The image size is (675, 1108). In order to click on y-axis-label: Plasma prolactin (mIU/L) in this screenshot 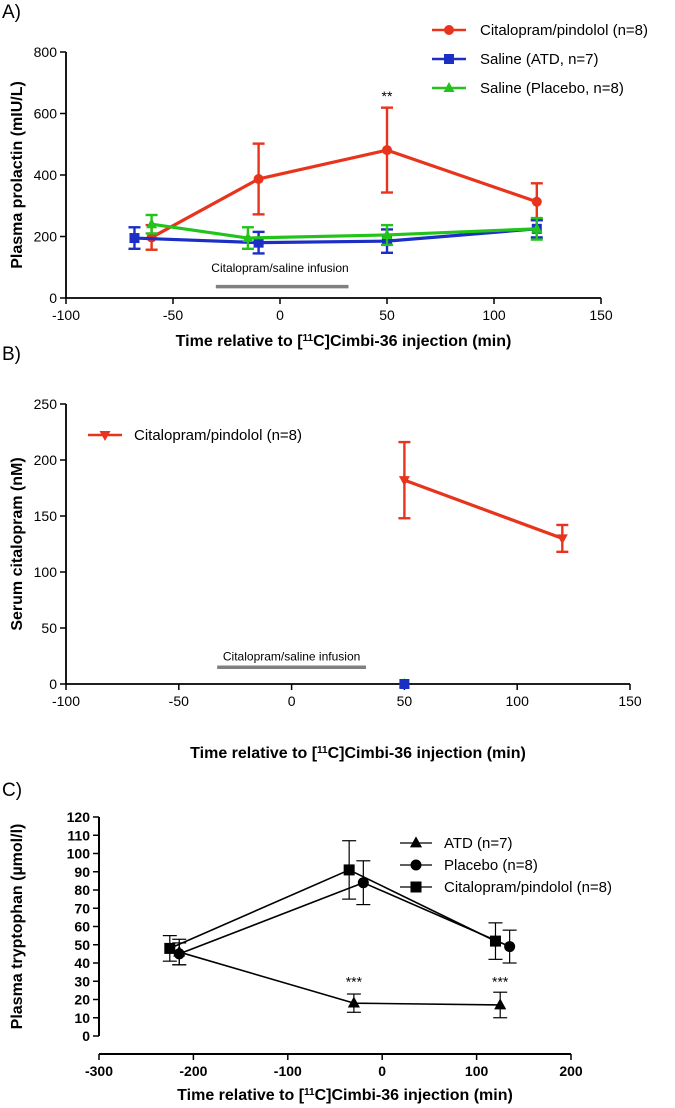, I will do `click(17, 175)`.